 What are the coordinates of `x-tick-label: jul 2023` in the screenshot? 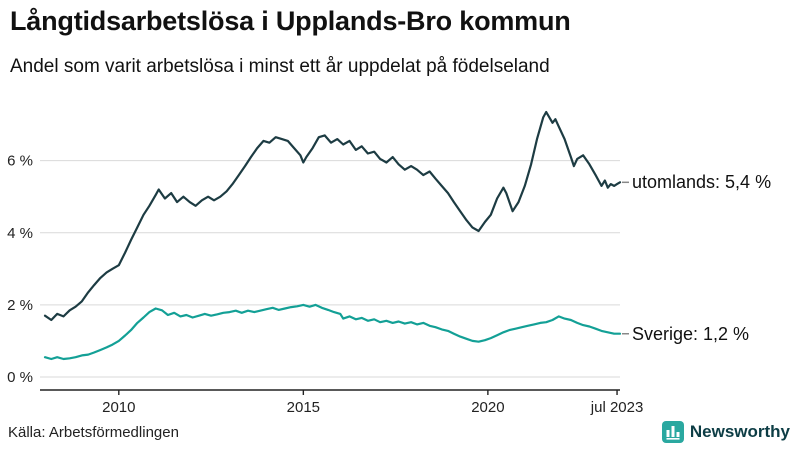 It's located at (617, 407).